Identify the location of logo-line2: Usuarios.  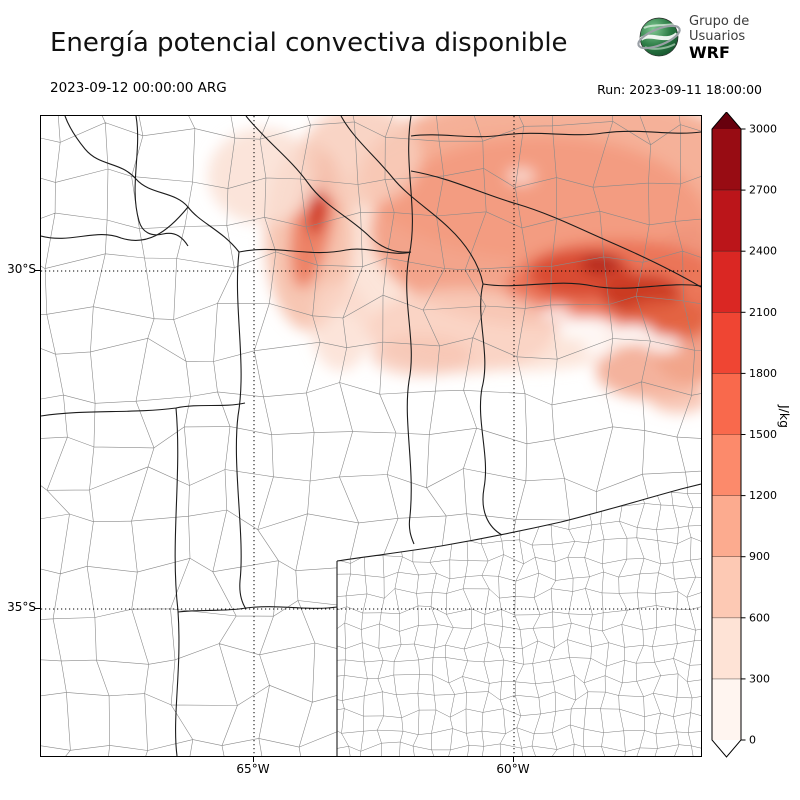
(717, 36).